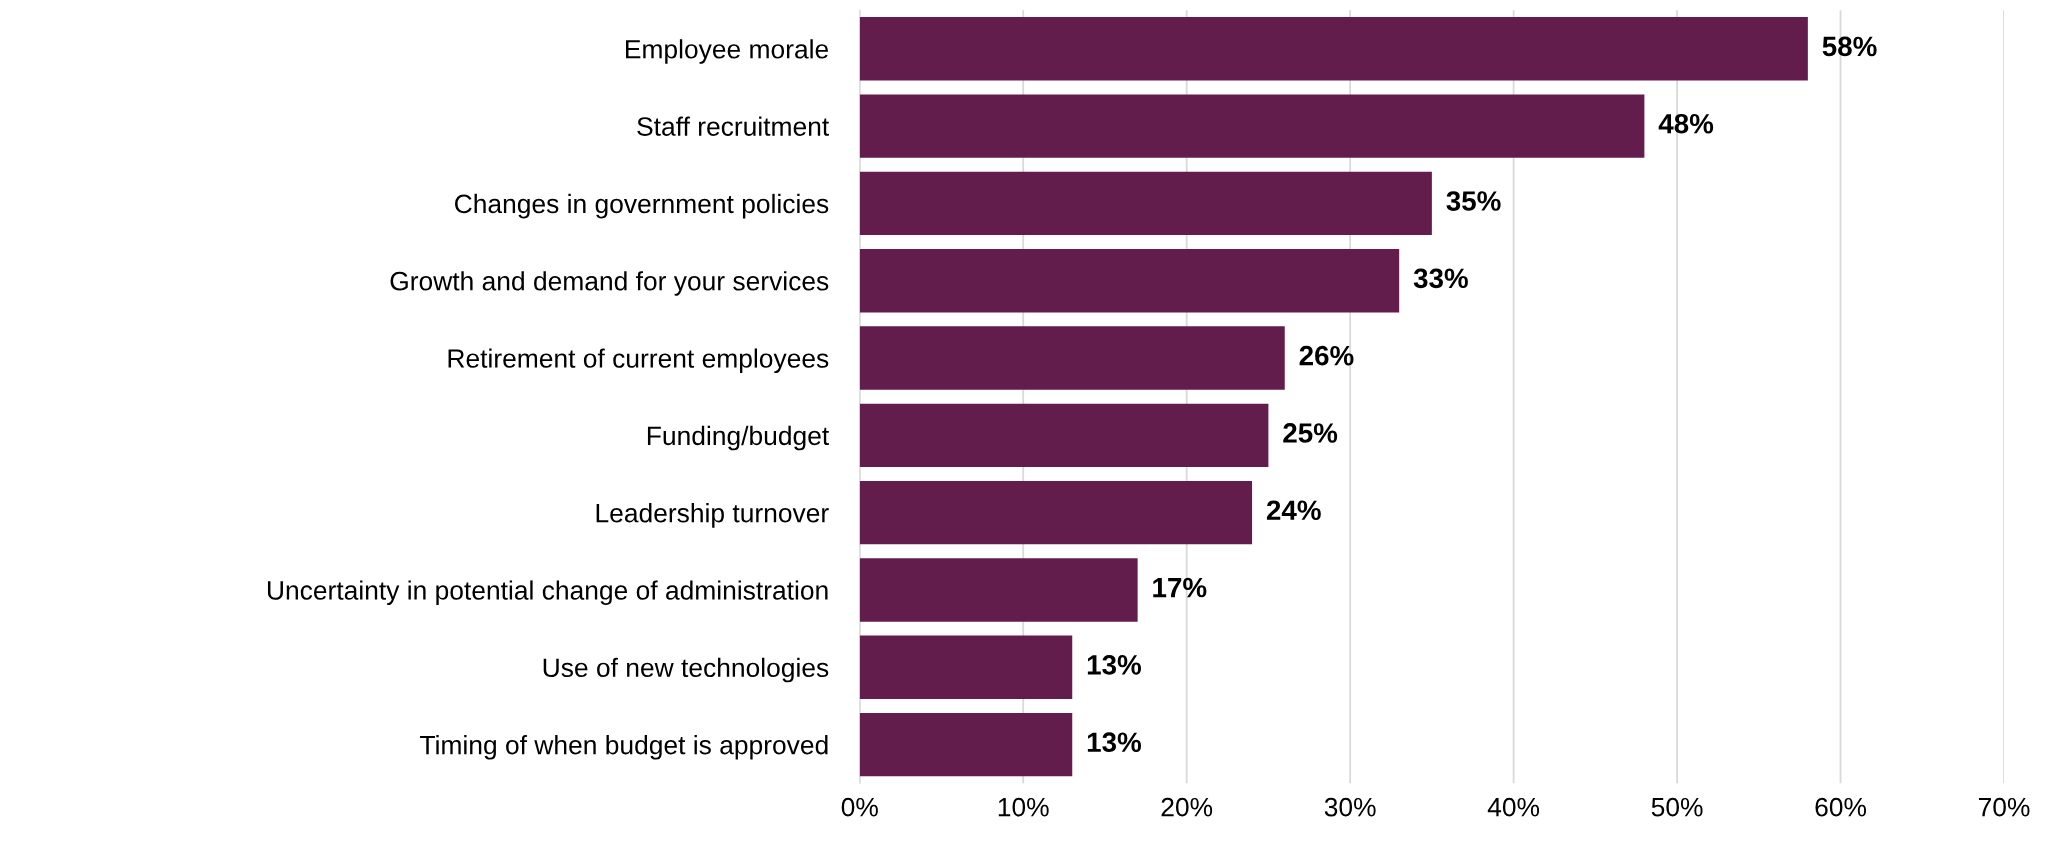 This screenshot has width=2047, height=844. Describe the element at coordinates (686, 670) in the screenshot. I see `y-tick-label: Use of new technologies` at that location.